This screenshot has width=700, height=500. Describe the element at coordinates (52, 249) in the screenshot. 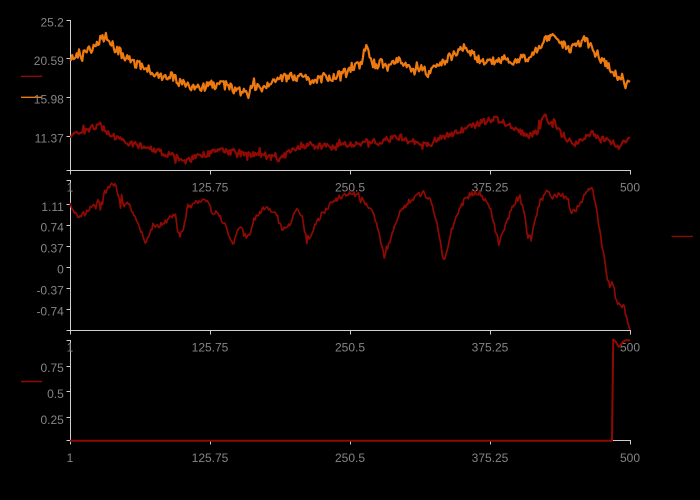

I see `y-tick-label-middle-2: 0.37` at that location.